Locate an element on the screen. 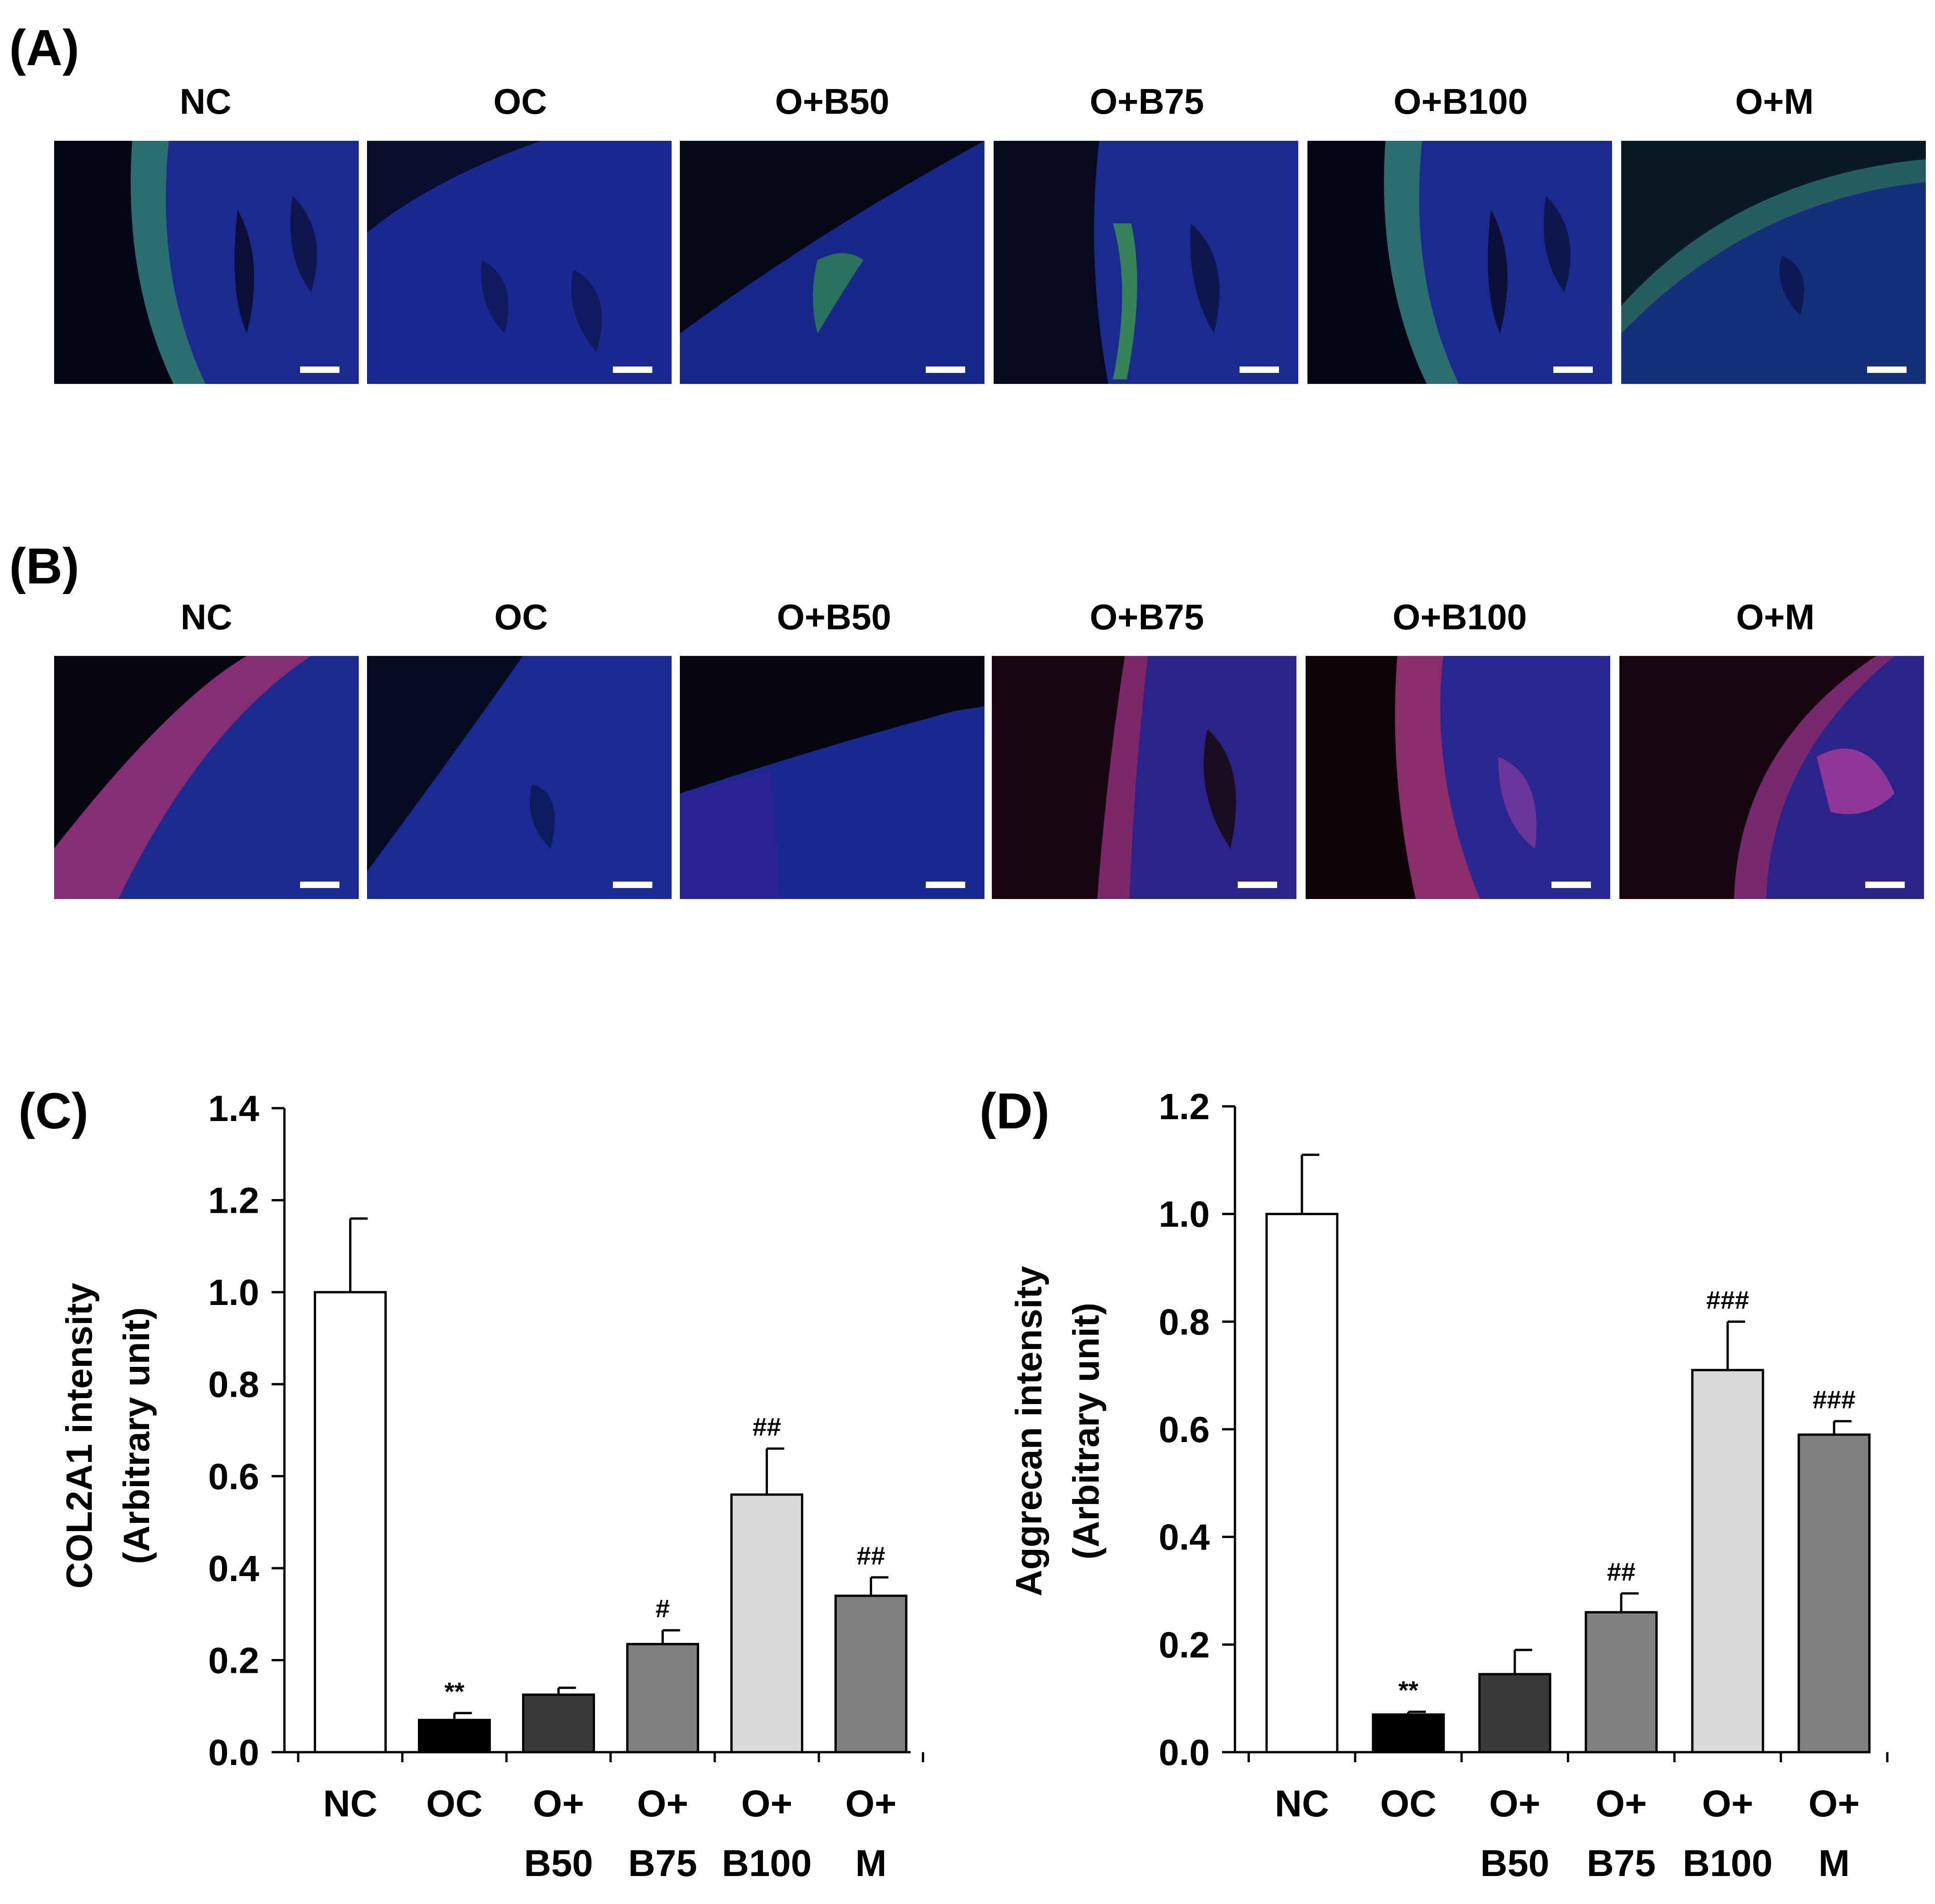 The image size is (1935, 1904). panel-b-micrographs is located at coordinates (967, 777).